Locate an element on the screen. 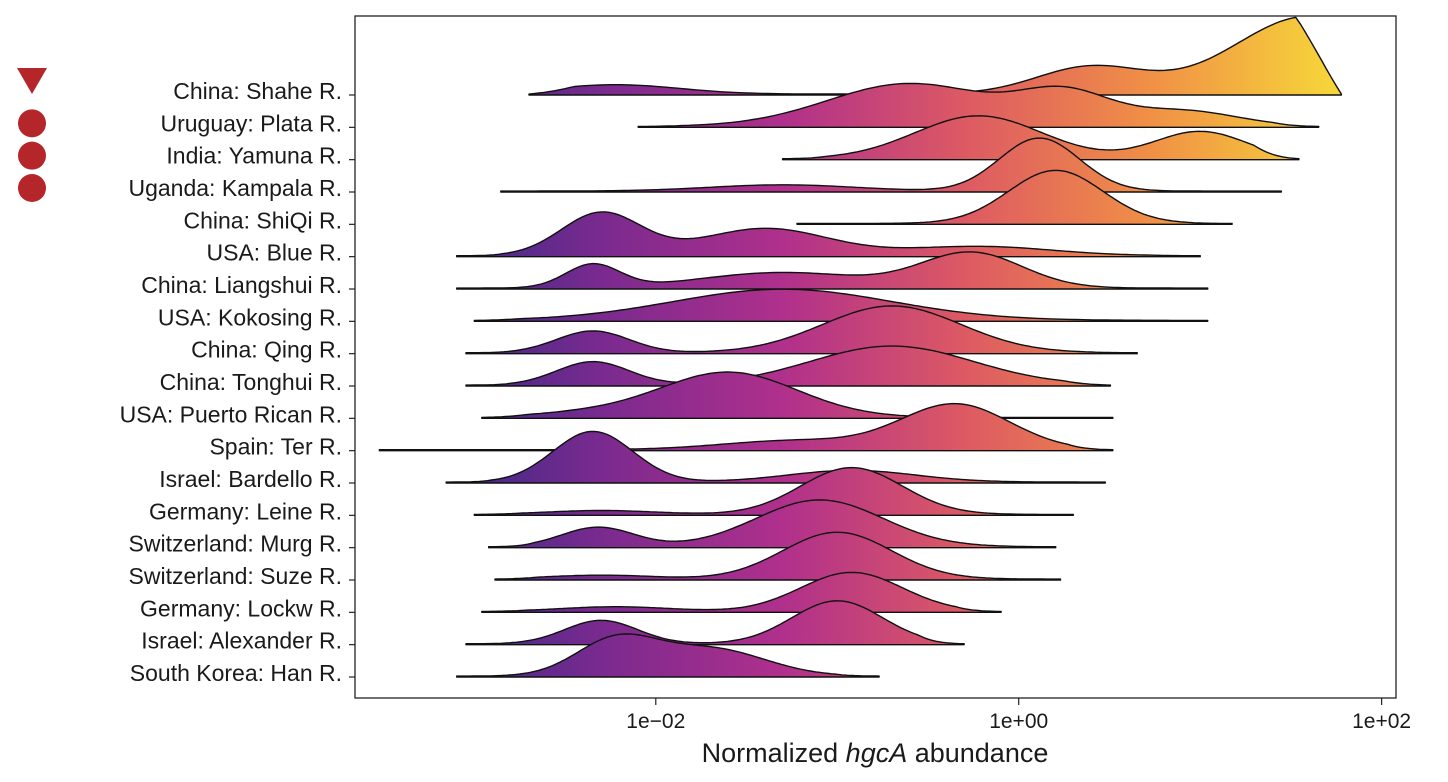 The height and width of the screenshot is (782, 1448). x-axis: 1e−02 1e+00 1e+02 is located at coordinates (1018, 715).